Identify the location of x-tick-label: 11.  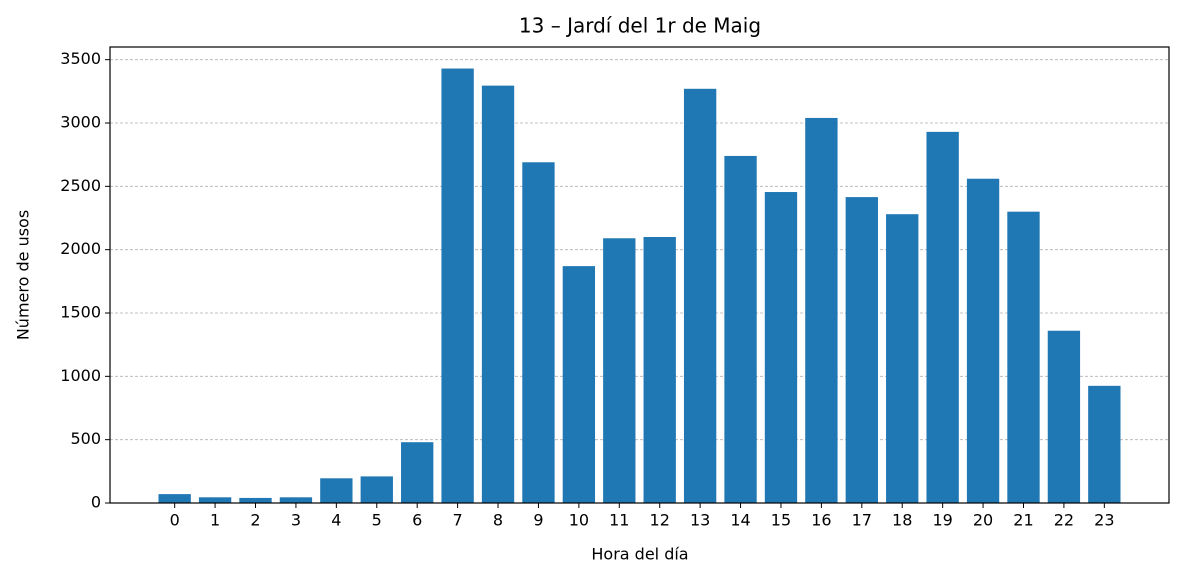
(619, 520).